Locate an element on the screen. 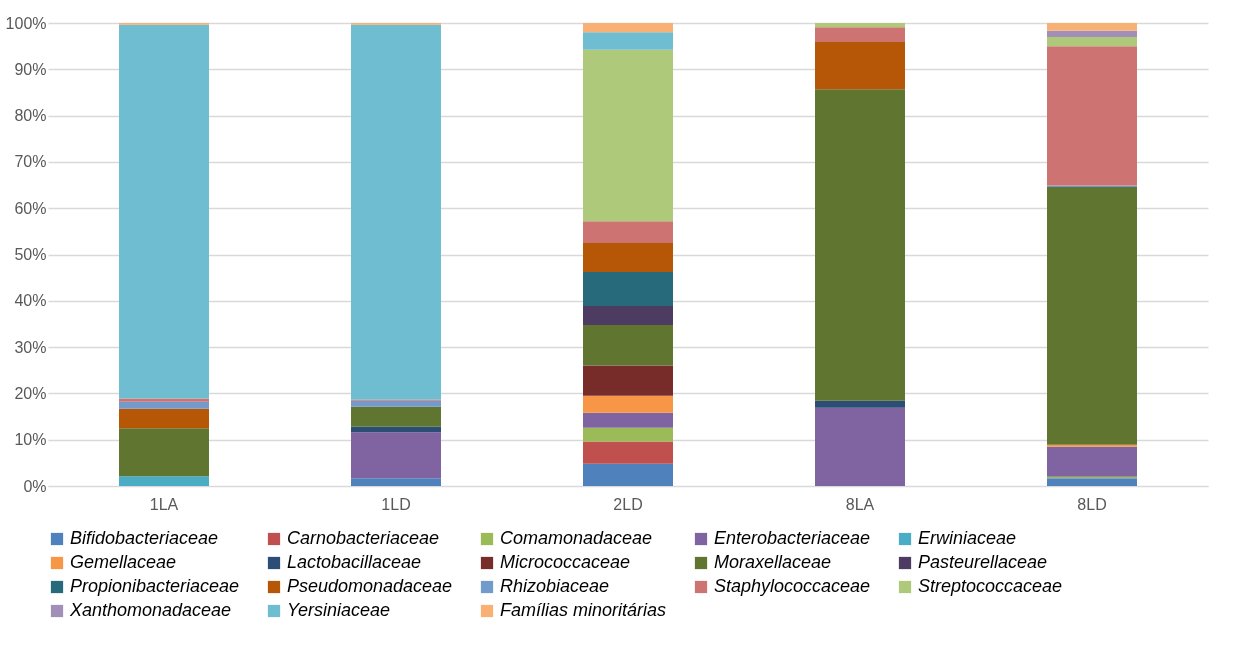 The height and width of the screenshot is (663, 1235). legend-label: Erwiniaceae is located at coordinates (967, 538).